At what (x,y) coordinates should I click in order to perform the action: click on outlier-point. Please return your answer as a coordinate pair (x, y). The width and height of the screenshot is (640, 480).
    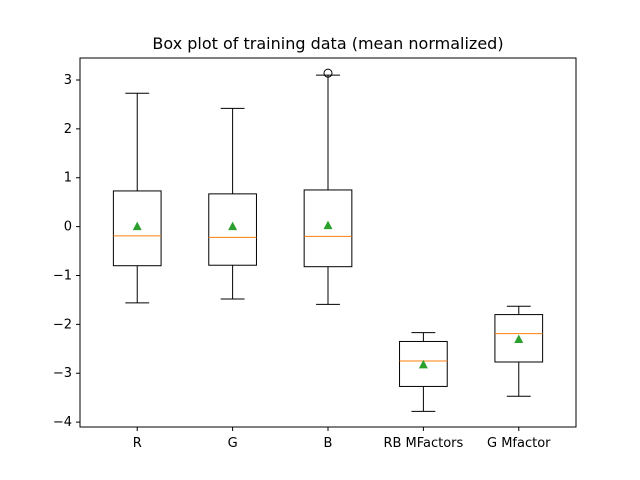
    Looking at the image, I should click on (328, 73).